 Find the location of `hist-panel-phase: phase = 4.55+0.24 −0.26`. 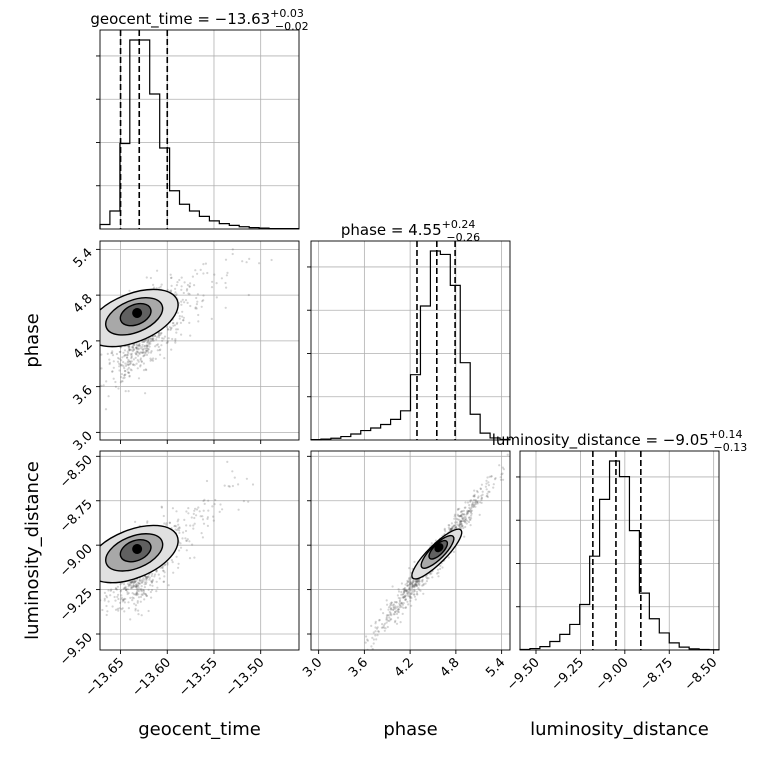

hist-panel-phase: phase = 4.55+0.24 −0.26 is located at coordinates (409, 329).